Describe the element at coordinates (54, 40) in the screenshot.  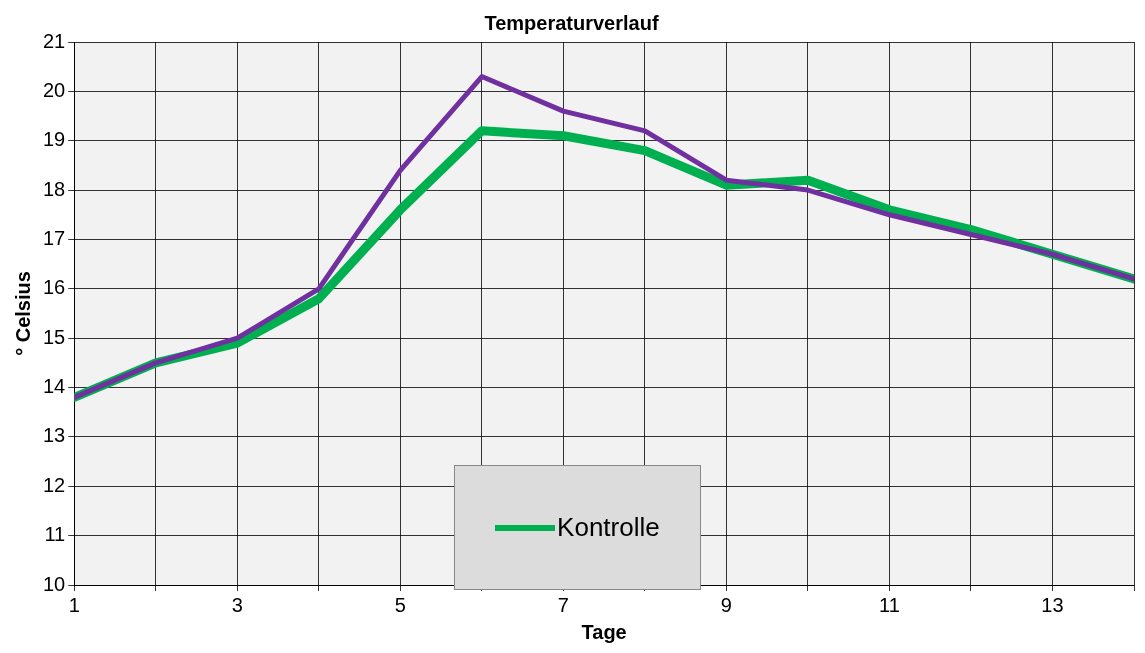
I see `y-tick-label: 21` at that location.